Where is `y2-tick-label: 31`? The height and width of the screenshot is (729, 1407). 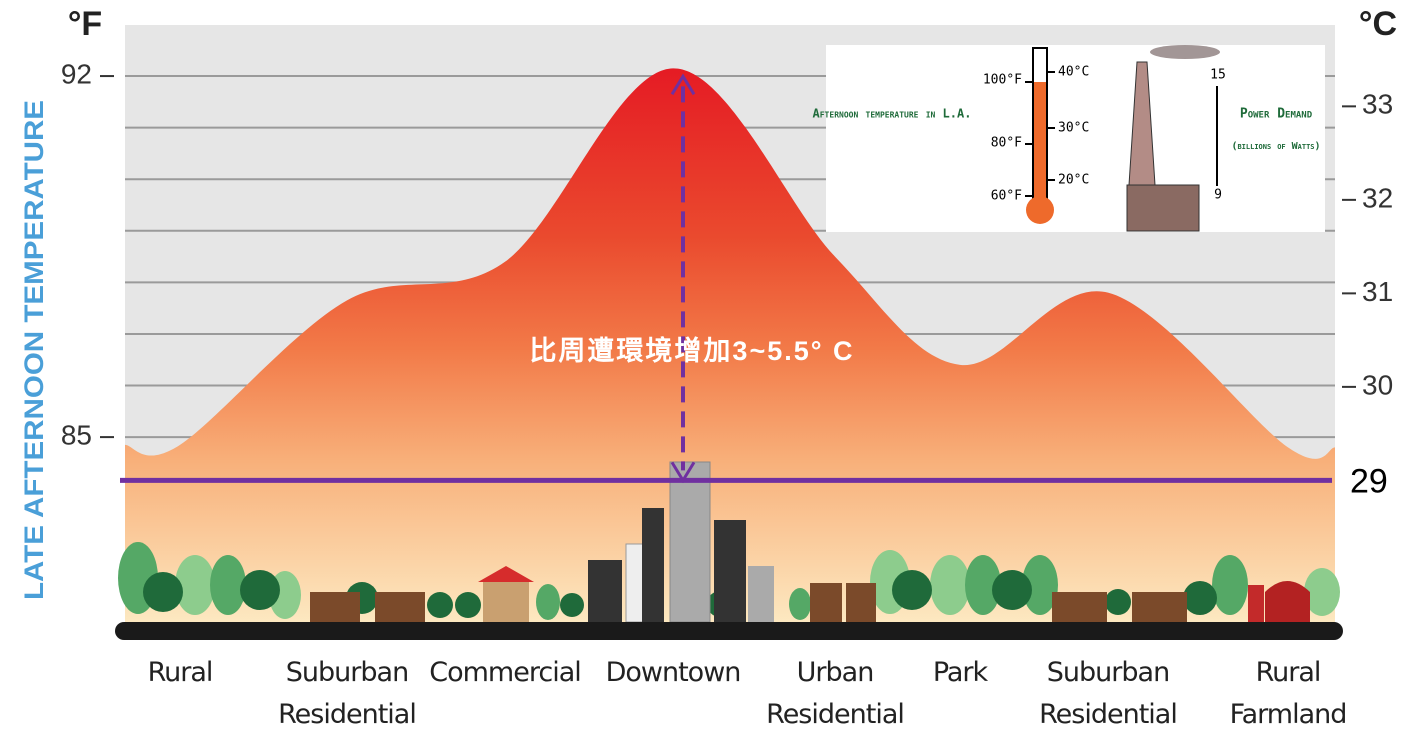
y2-tick-label: 31 is located at coordinates (1377, 291).